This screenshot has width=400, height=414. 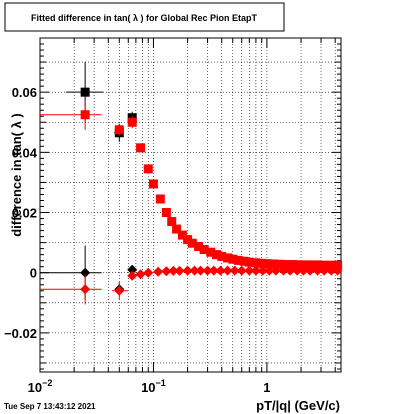 I want to click on x-axis-label: pT/|q| (GeV/c), so click(x=298, y=405).